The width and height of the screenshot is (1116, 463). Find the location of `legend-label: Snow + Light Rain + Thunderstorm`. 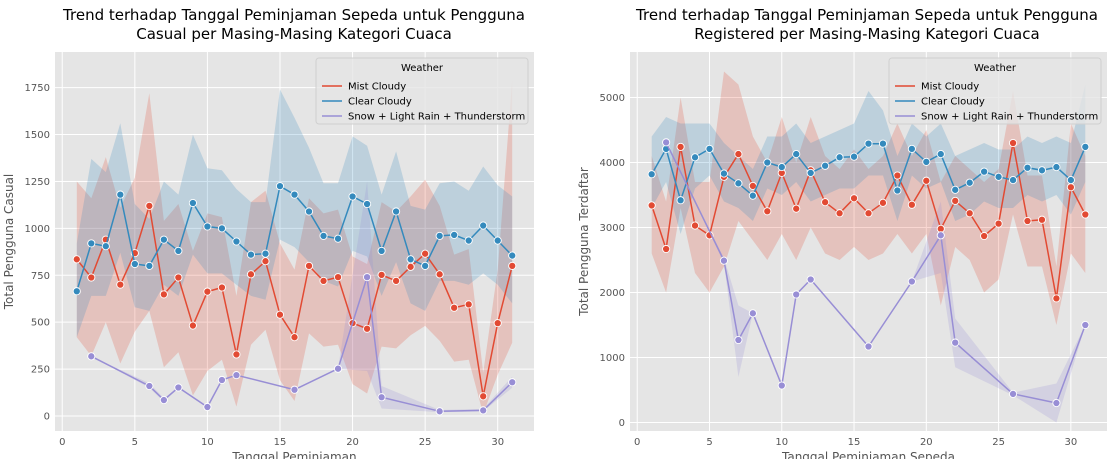

legend-label: Snow + Light Rain + Thunderstorm is located at coordinates (1009, 117).